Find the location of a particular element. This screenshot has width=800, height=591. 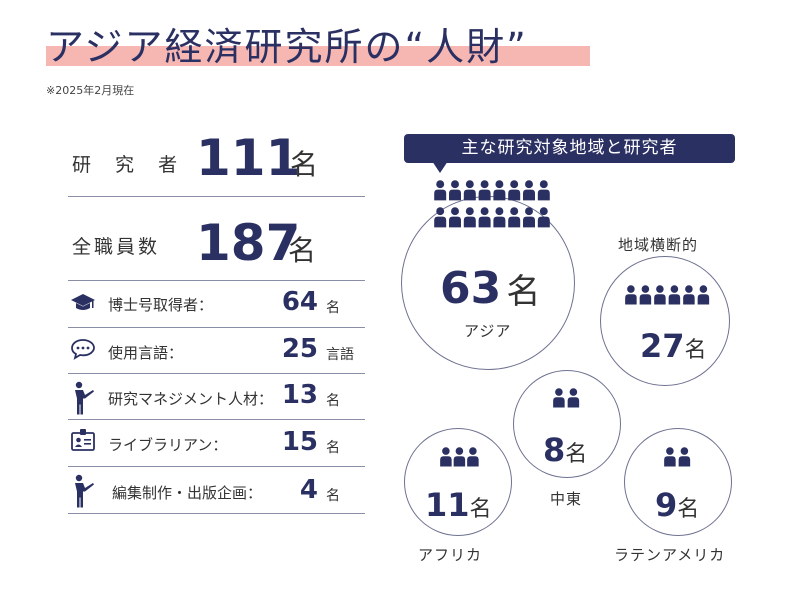

latin-america-count: 9 is located at coordinates (666, 505).